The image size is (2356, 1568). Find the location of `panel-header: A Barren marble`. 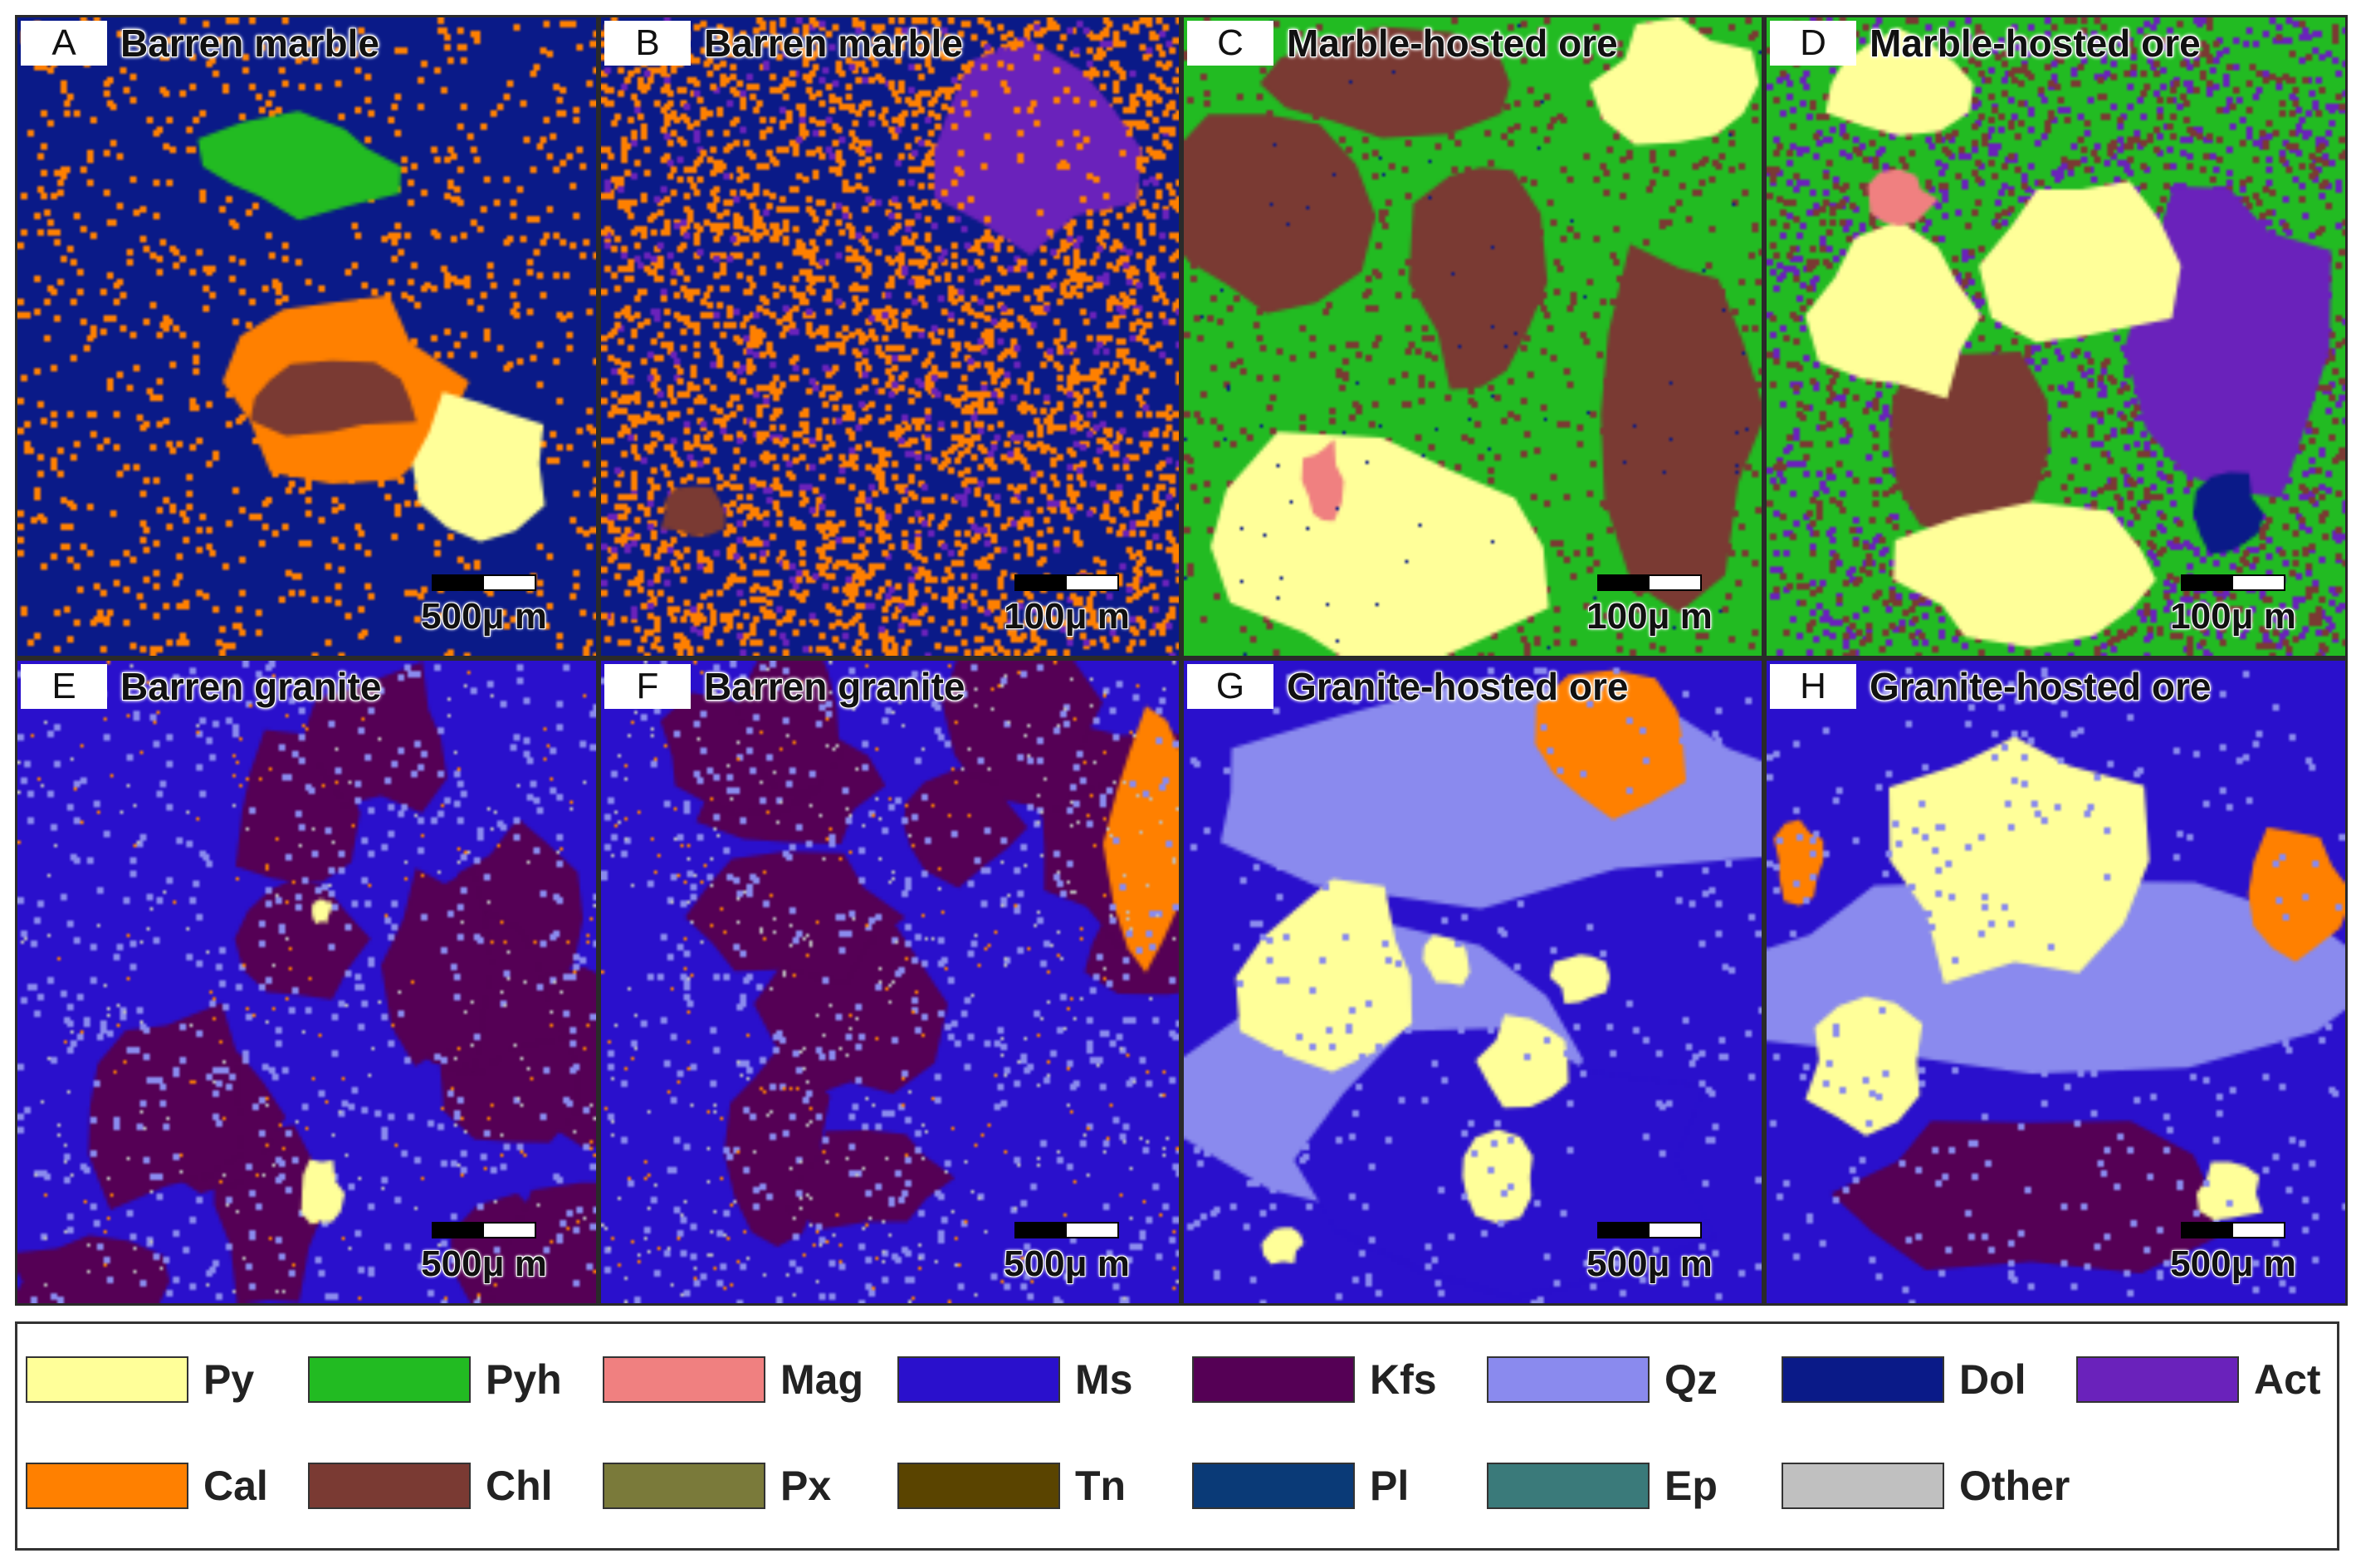

panel-header: A Barren marble is located at coordinates (200, 44).